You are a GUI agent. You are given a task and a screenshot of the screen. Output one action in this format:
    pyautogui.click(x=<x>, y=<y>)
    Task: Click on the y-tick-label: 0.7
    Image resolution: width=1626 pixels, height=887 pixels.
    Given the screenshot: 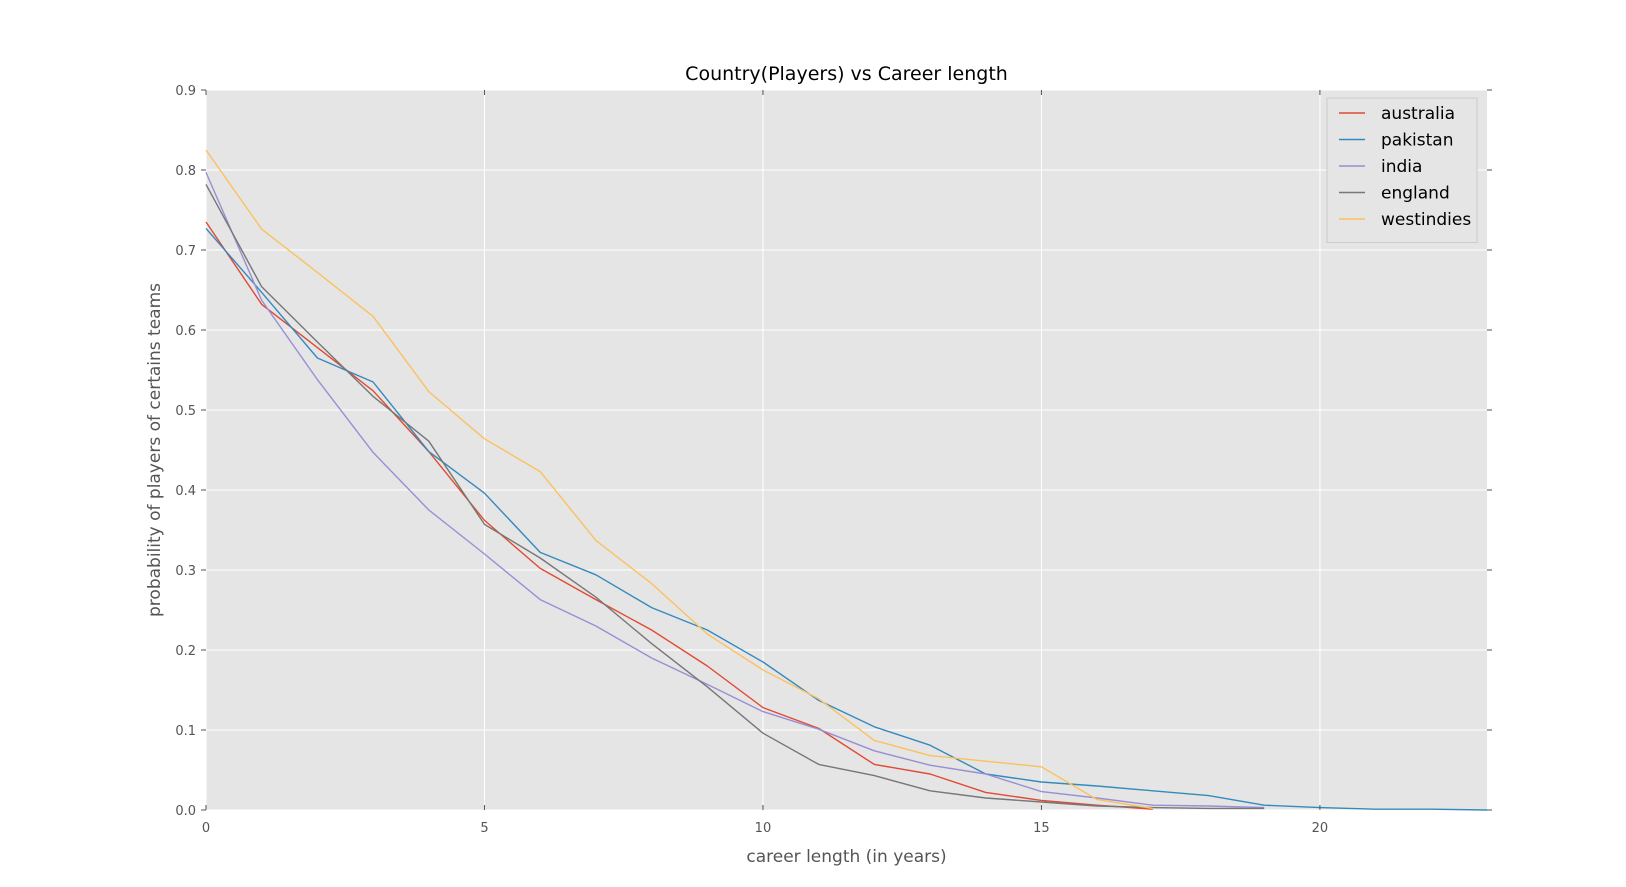 What is the action you would take?
    pyautogui.click(x=185, y=251)
    